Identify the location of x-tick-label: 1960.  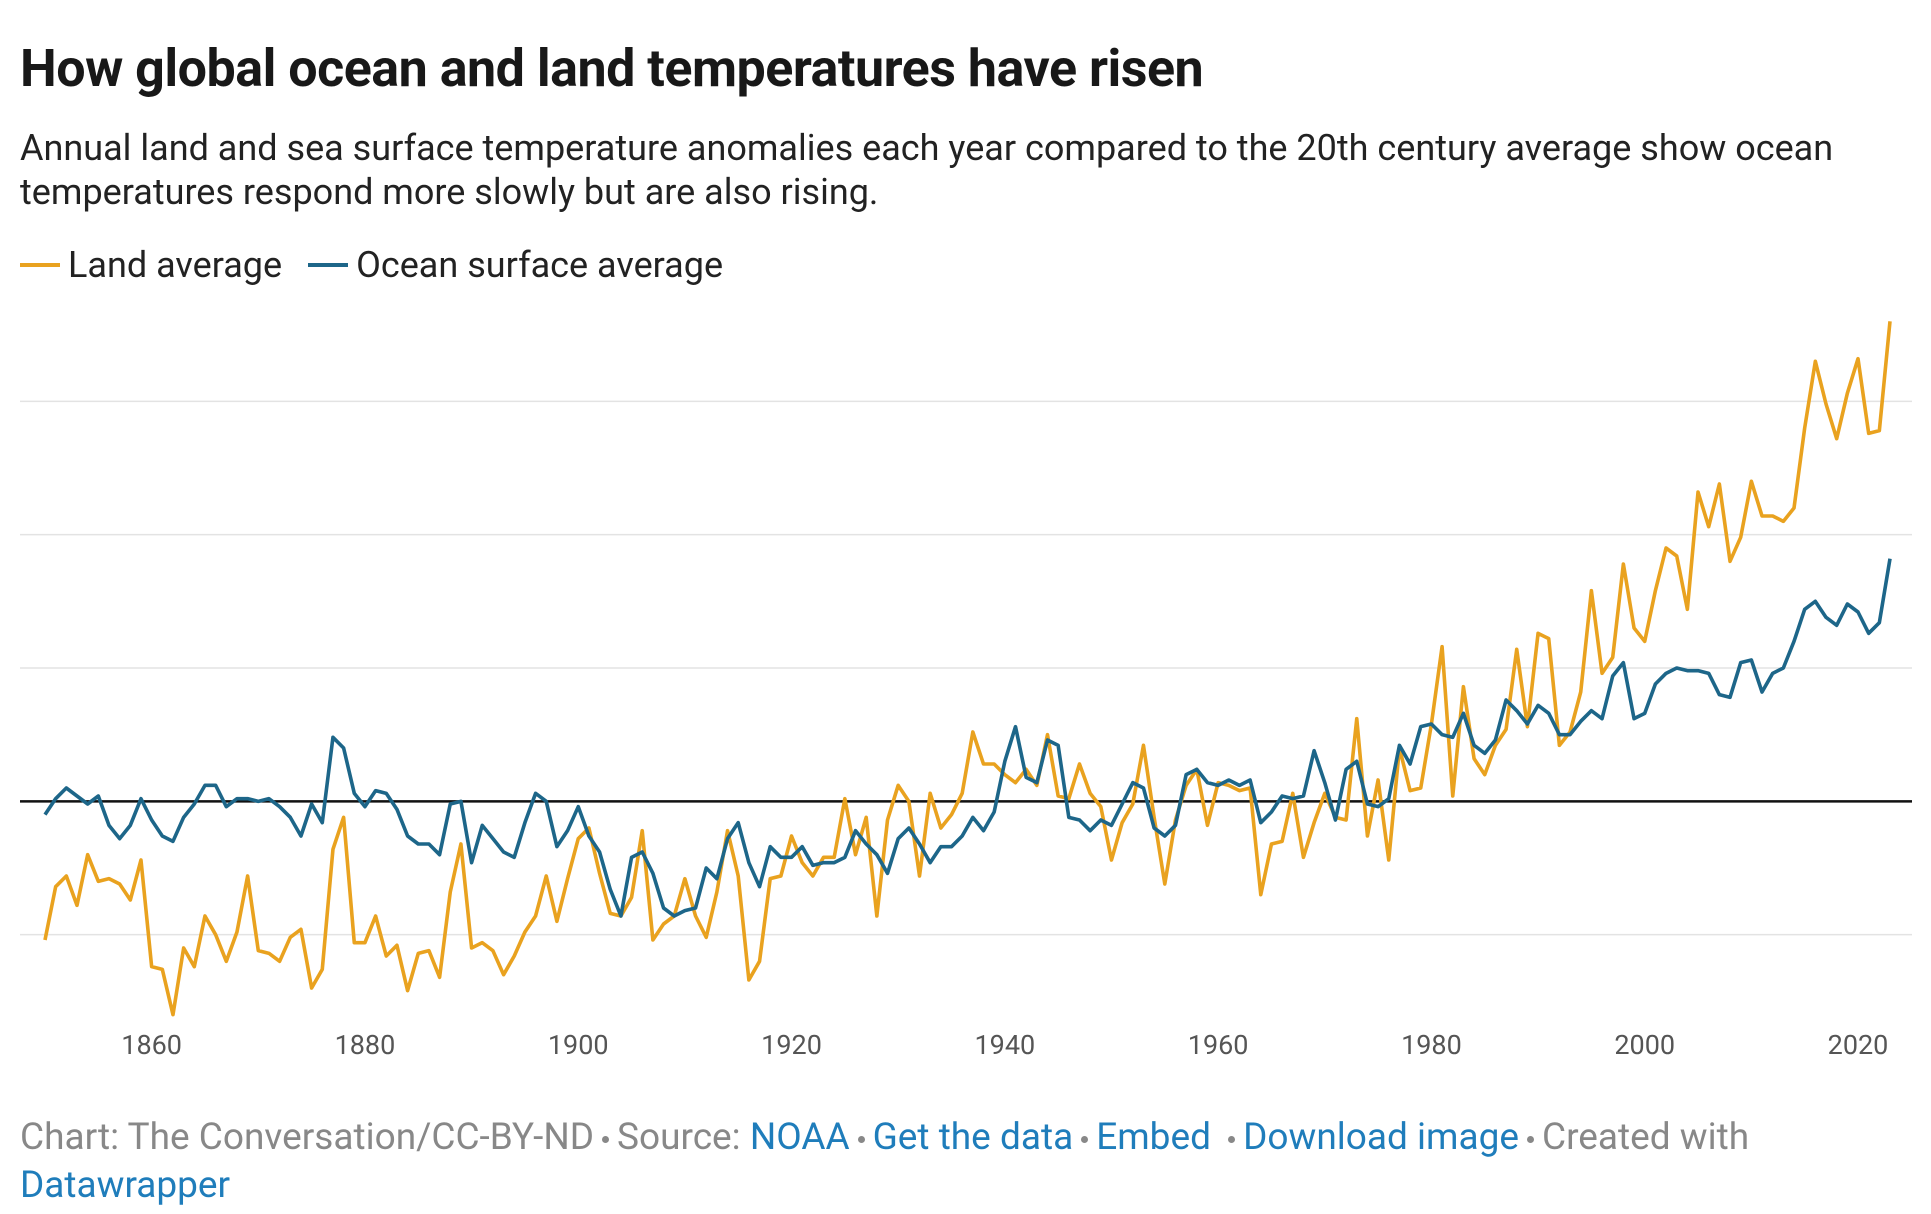
(1218, 1045).